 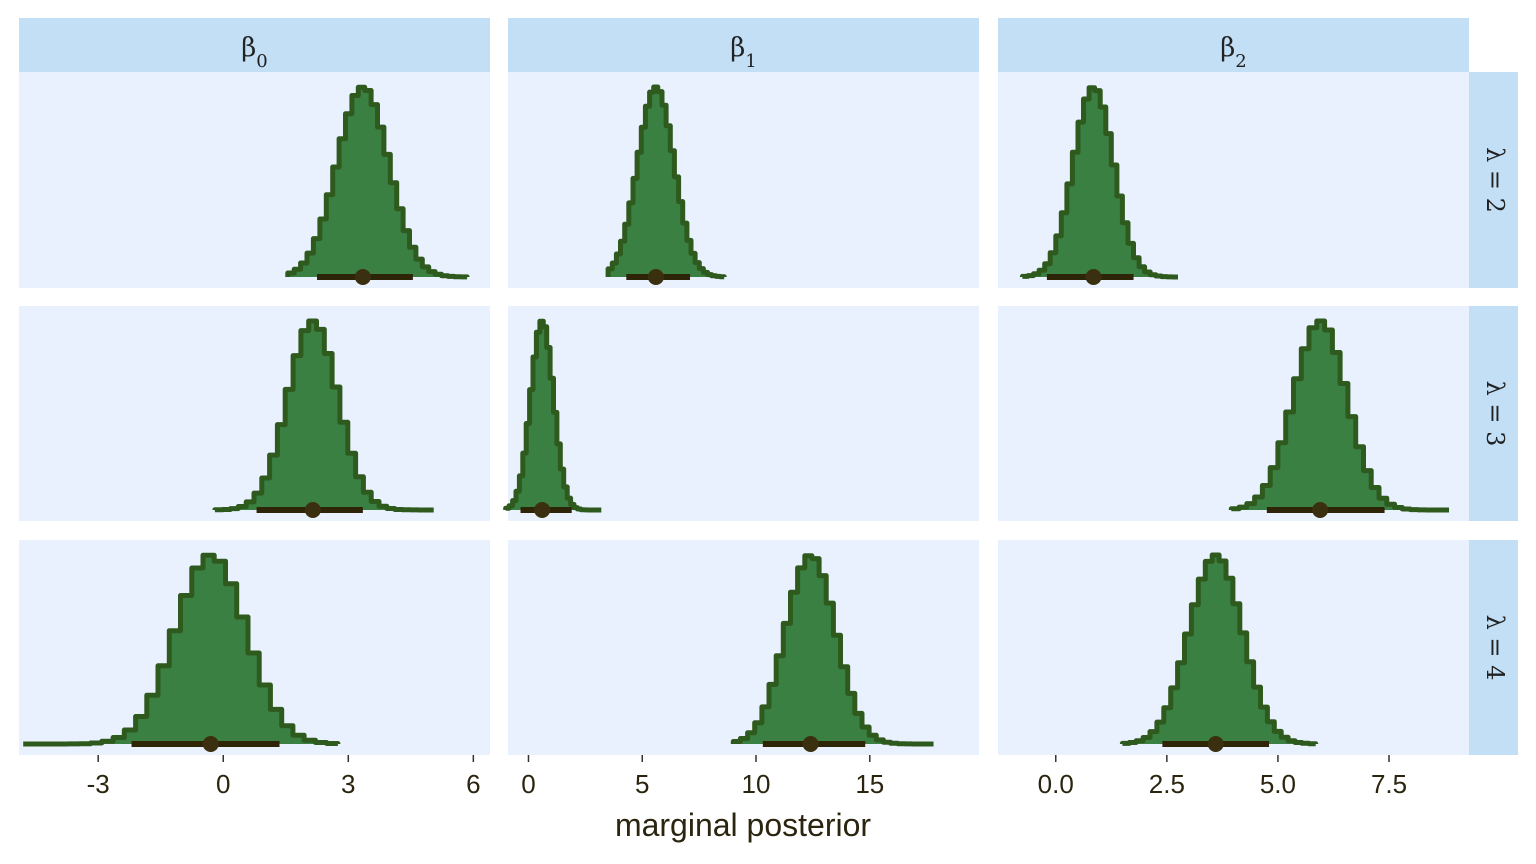 I want to click on panel-r1-c2, so click(x=743, y=180).